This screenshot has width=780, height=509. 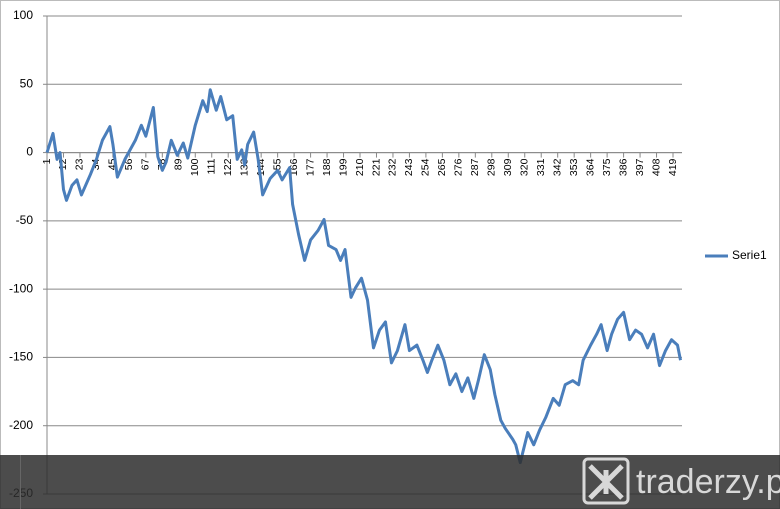 I want to click on x-tick-label: 23, so click(x=80, y=164).